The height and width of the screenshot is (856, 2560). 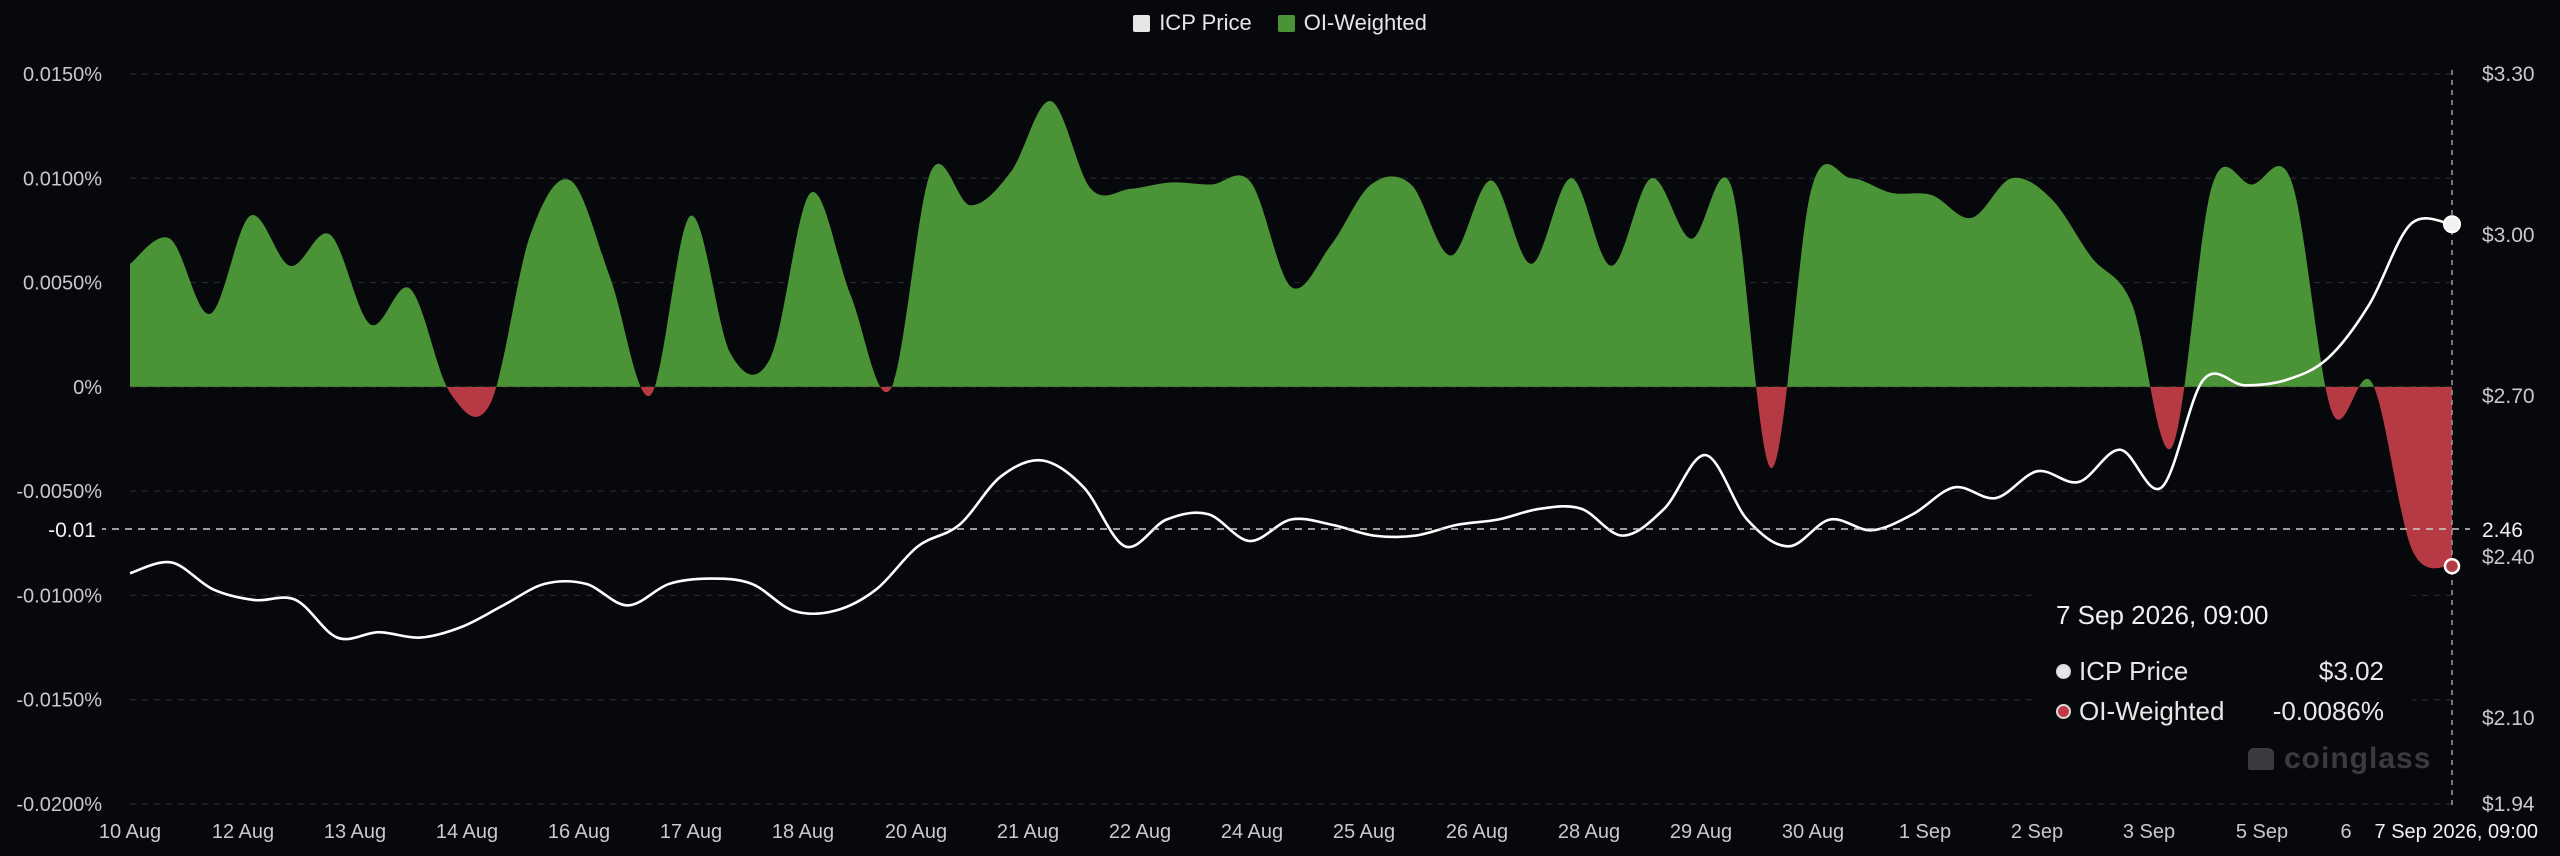 What do you see at coordinates (2508, 718) in the screenshot?
I see `right-axis-tick: $2.10` at bounding box center [2508, 718].